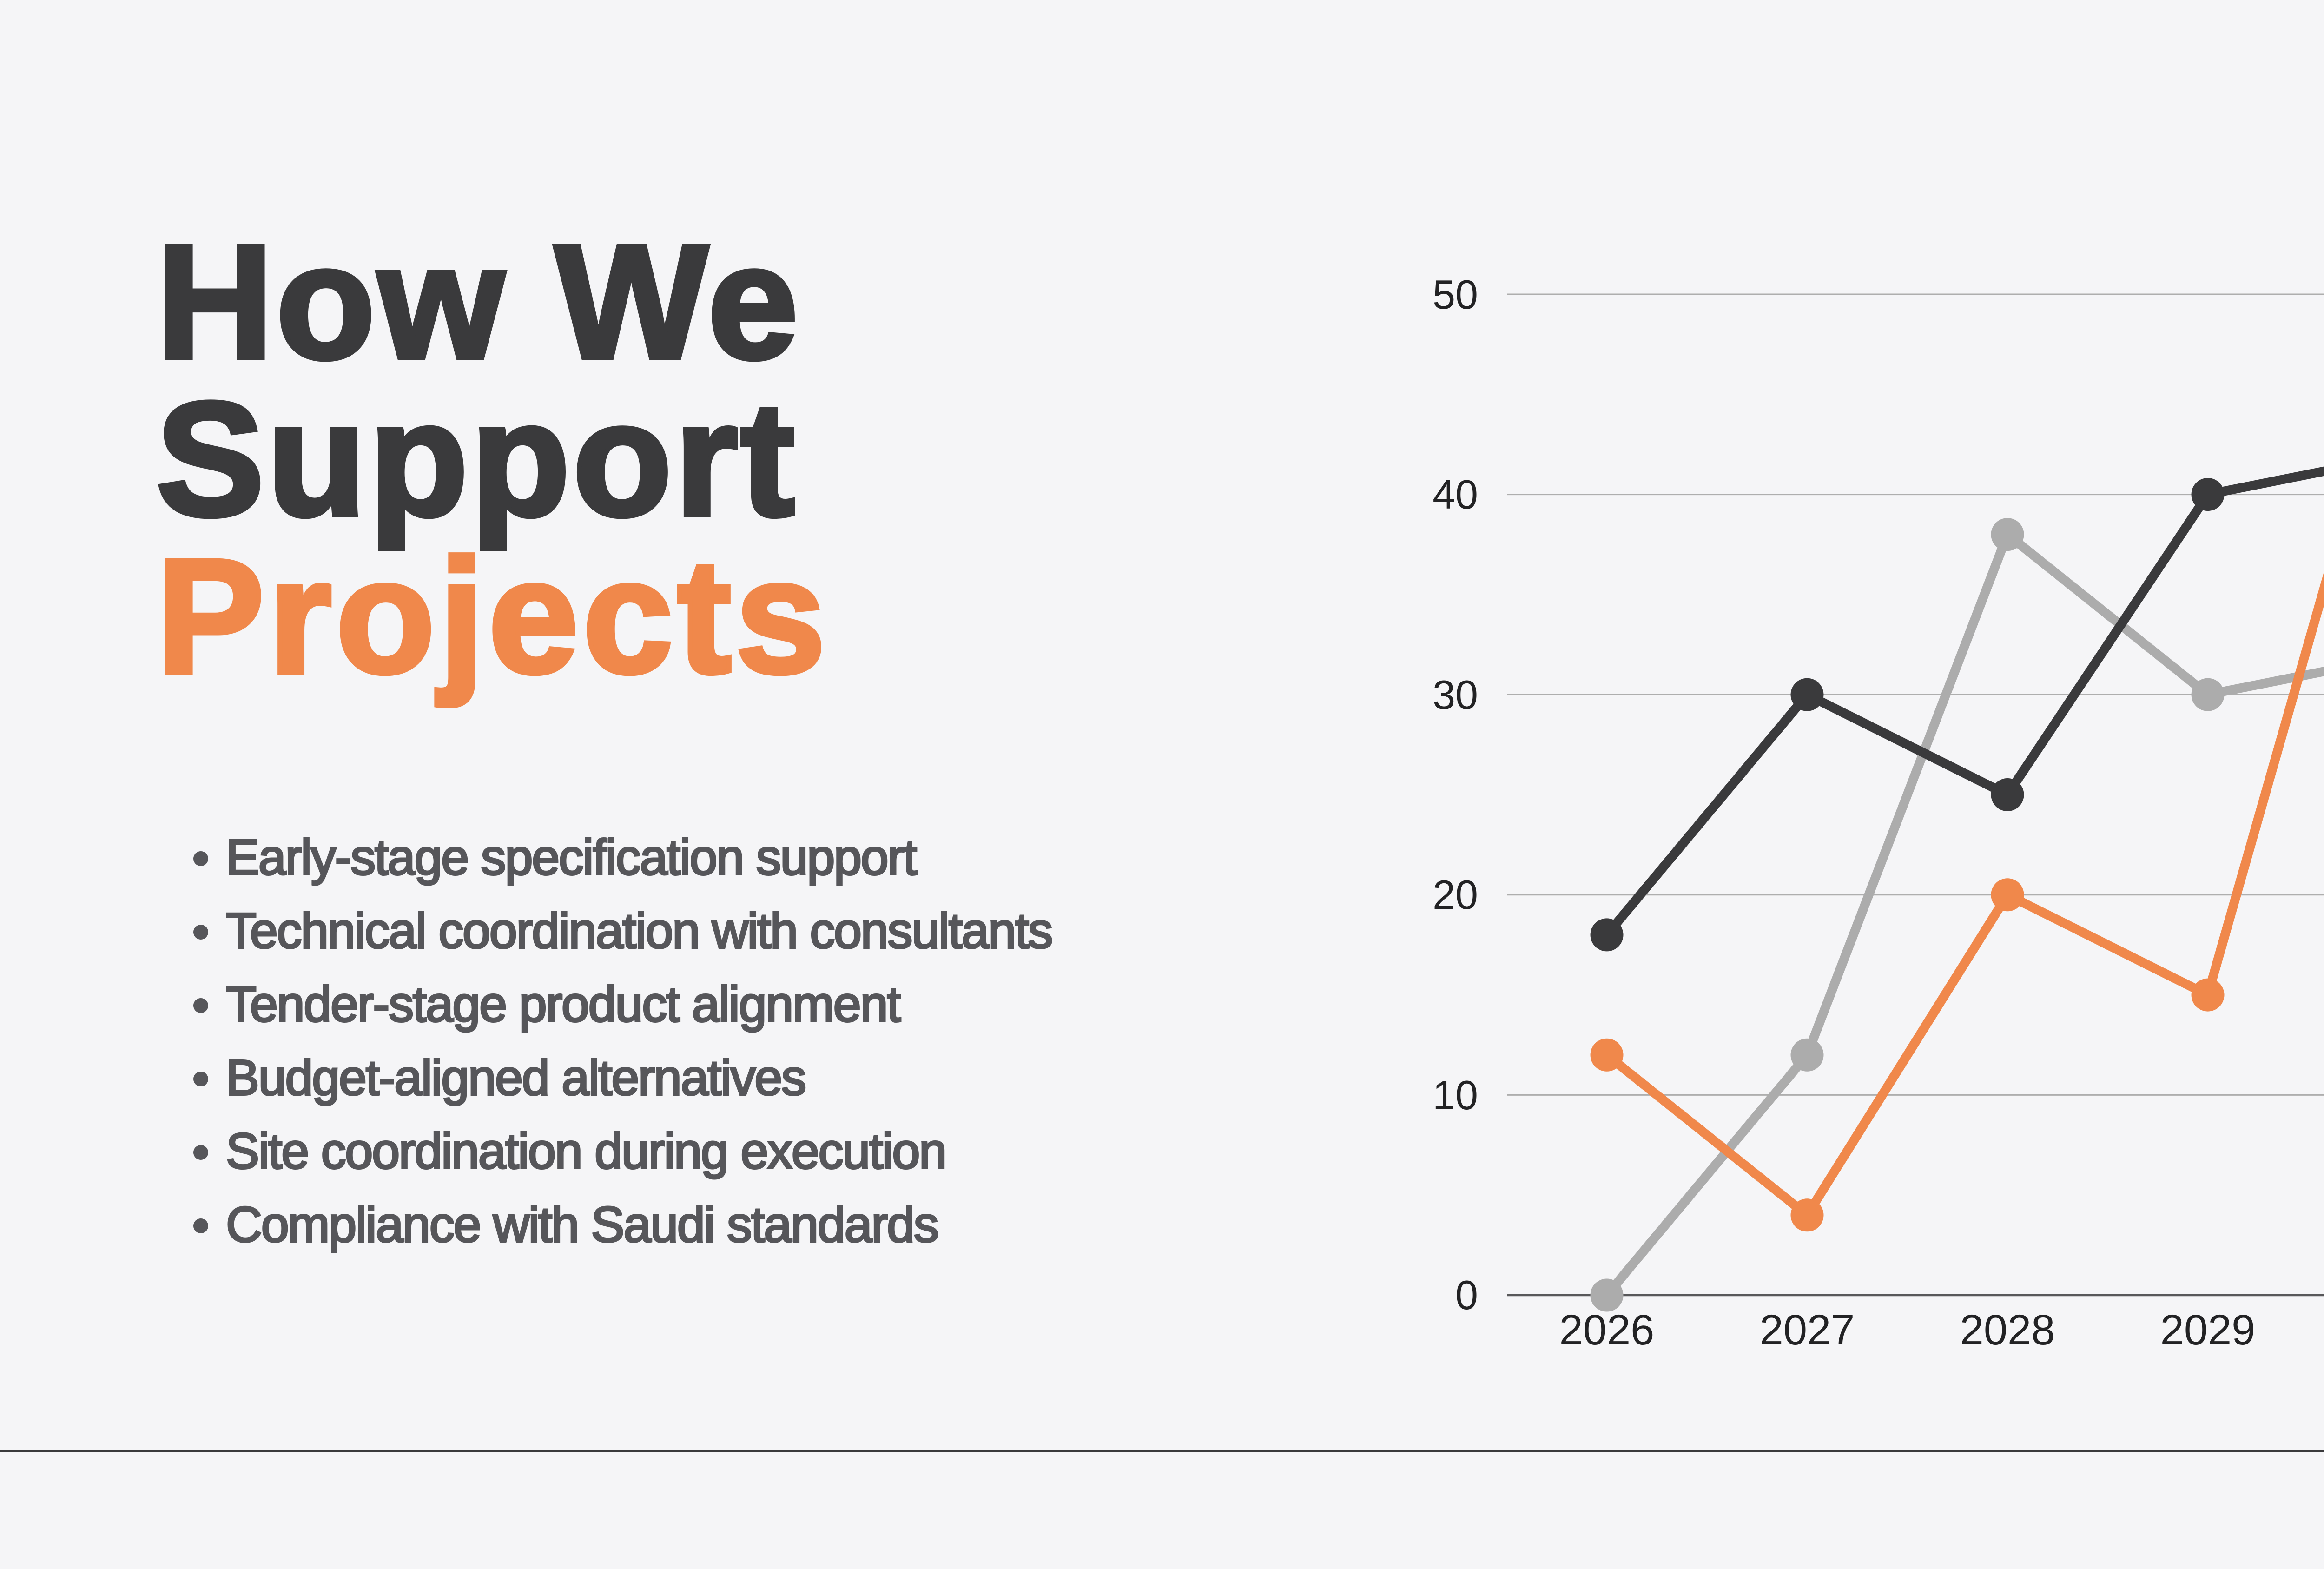 The height and width of the screenshot is (1569, 2324). I want to click on svg-text: 20, so click(1455, 895).